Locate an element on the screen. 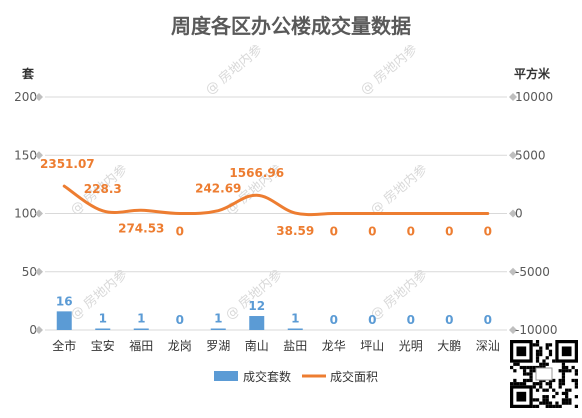  bar-福田 is located at coordinates (141, 329).